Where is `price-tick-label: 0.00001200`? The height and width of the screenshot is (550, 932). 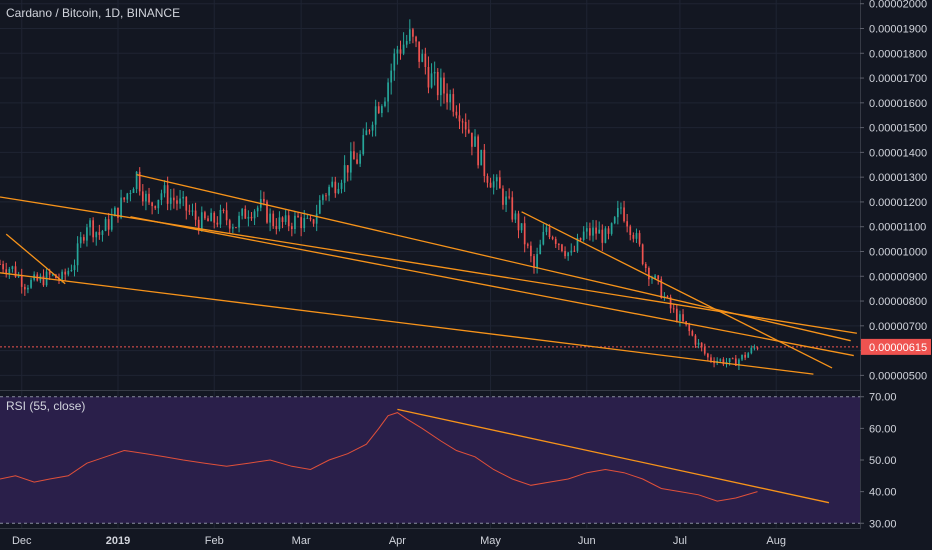
price-tick-label: 0.00001200 is located at coordinates (898, 203).